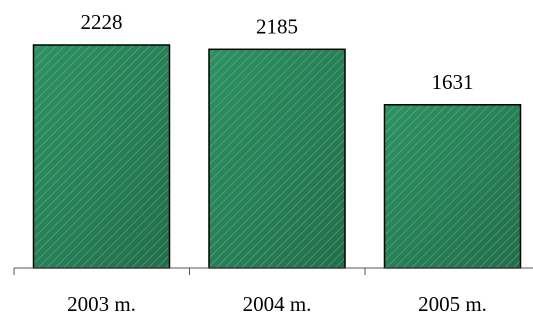  I want to click on x-tick-label: 2003 m., so click(101, 304).